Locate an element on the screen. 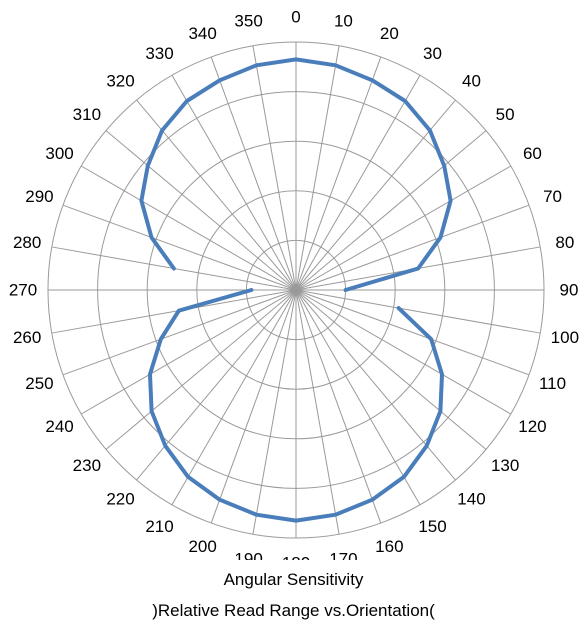 This screenshot has width=587, height=635. angle-tick-label-260: 260 is located at coordinates (27, 337).